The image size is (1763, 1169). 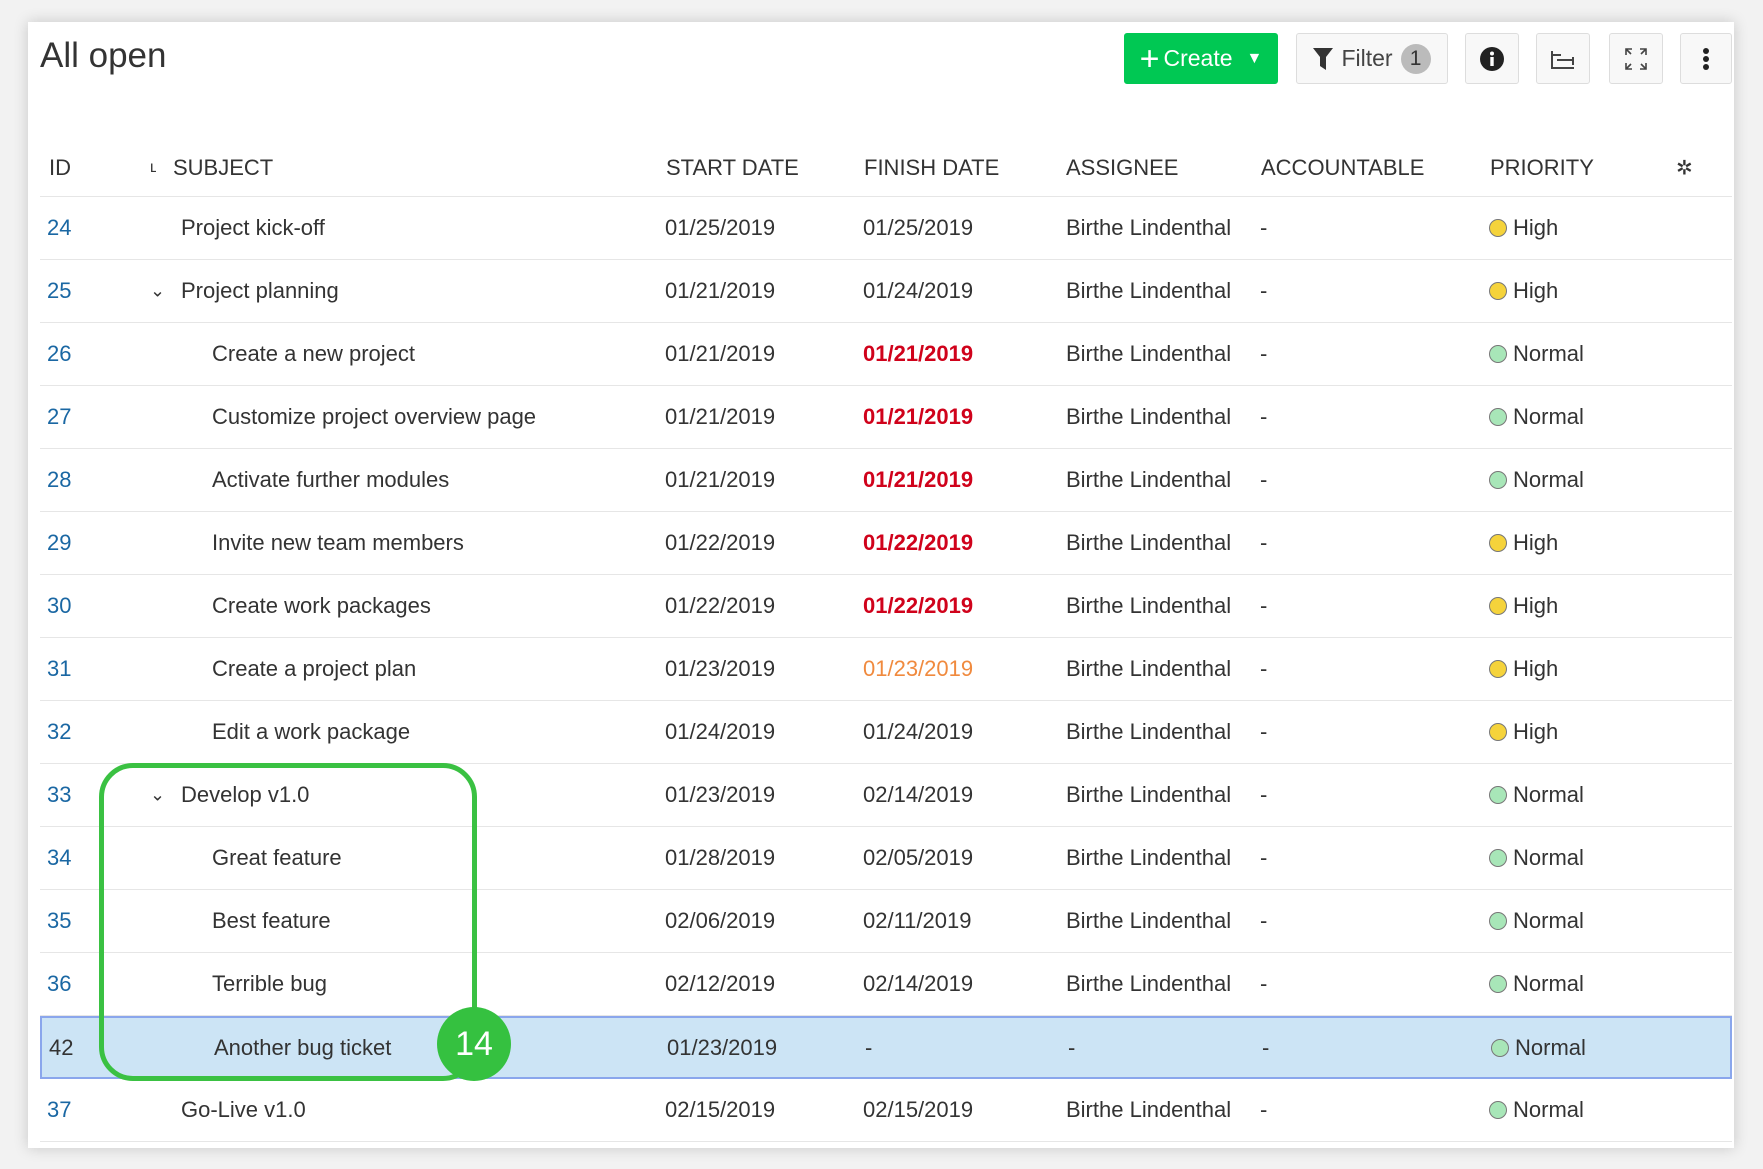 What do you see at coordinates (59, 794) in the screenshot?
I see `work-package-id-link: 33` at bounding box center [59, 794].